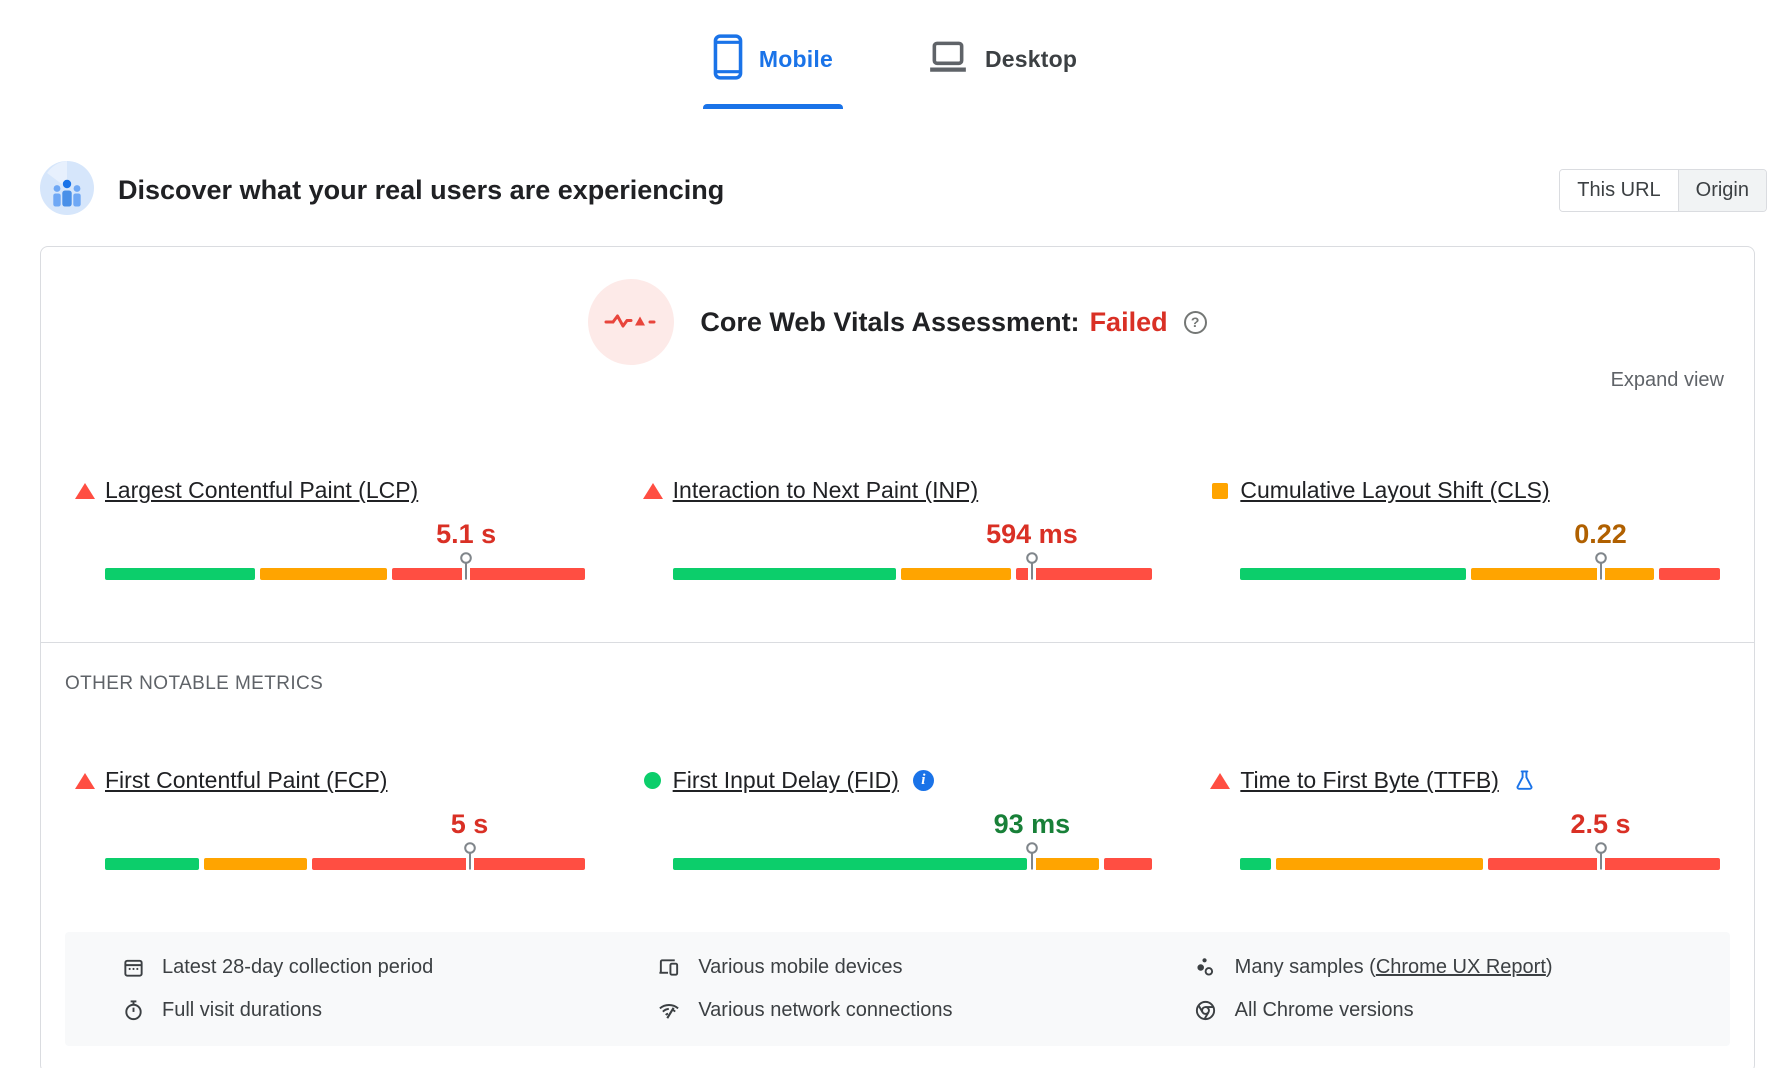 The width and height of the screenshot is (1790, 1068). I want to click on footer-item-chrome: All Chrome versions, so click(1462, 1010).